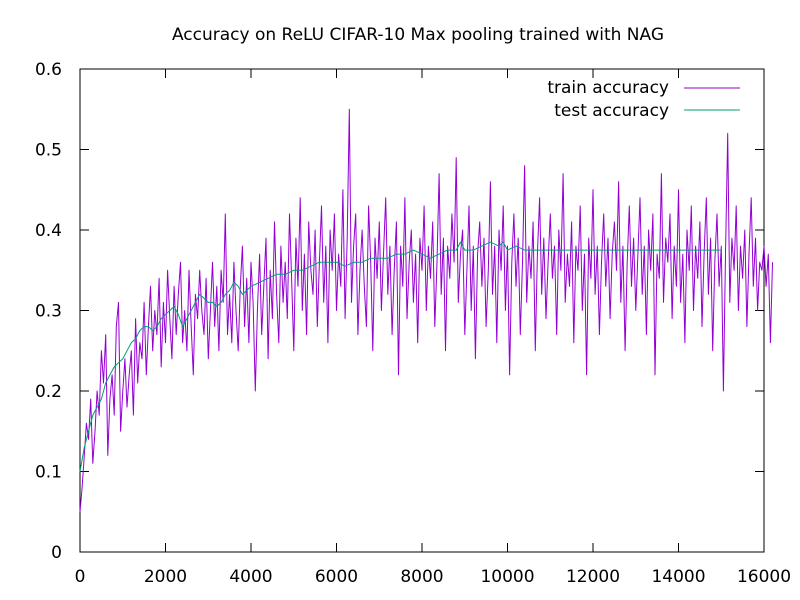  What do you see at coordinates (611, 111) in the screenshot?
I see `legend-label-test: test accuracy` at bounding box center [611, 111].